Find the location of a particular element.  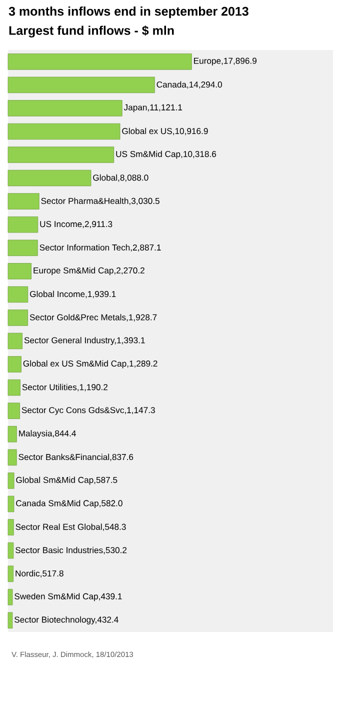

data-label: US Sm&Mid Cap,10,318.6 is located at coordinates (166, 154).